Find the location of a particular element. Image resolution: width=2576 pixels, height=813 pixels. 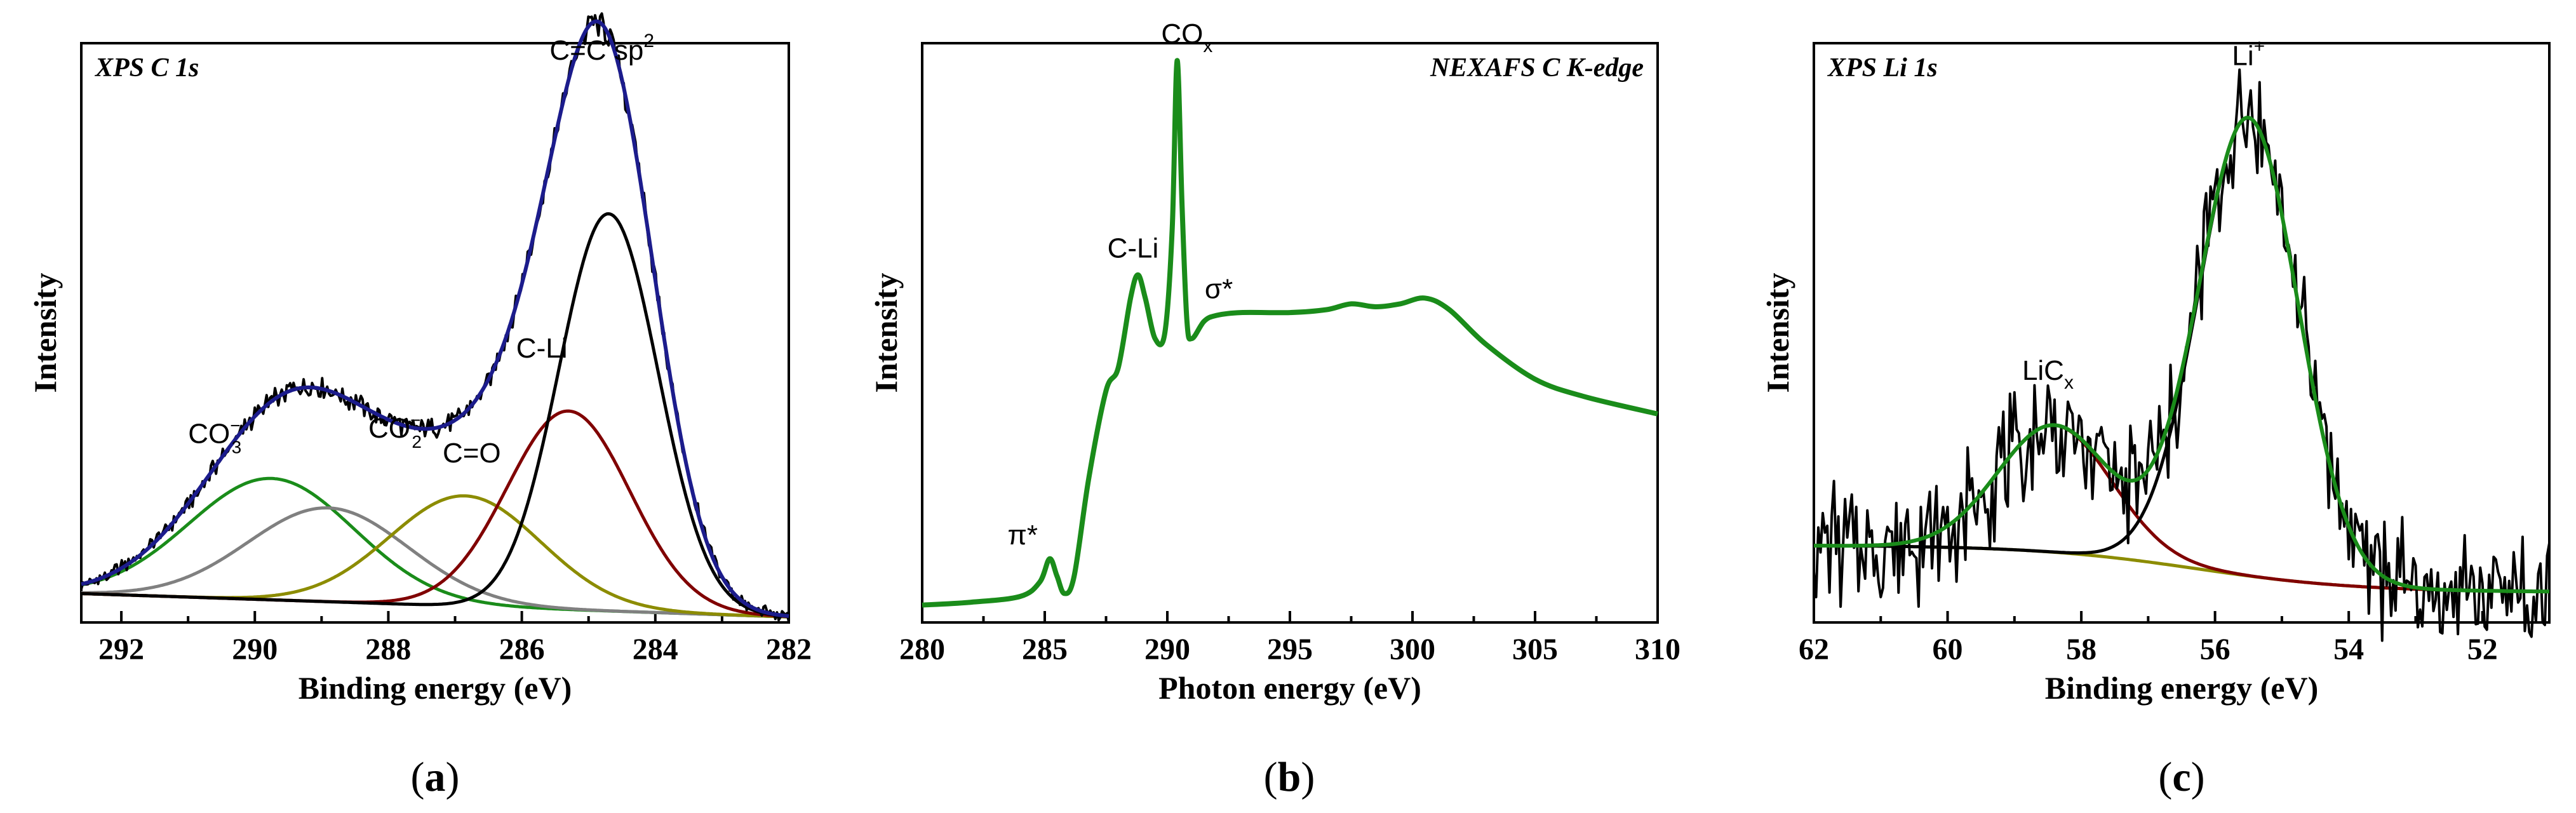

peak-annotation: π* is located at coordinates (1023, 535).